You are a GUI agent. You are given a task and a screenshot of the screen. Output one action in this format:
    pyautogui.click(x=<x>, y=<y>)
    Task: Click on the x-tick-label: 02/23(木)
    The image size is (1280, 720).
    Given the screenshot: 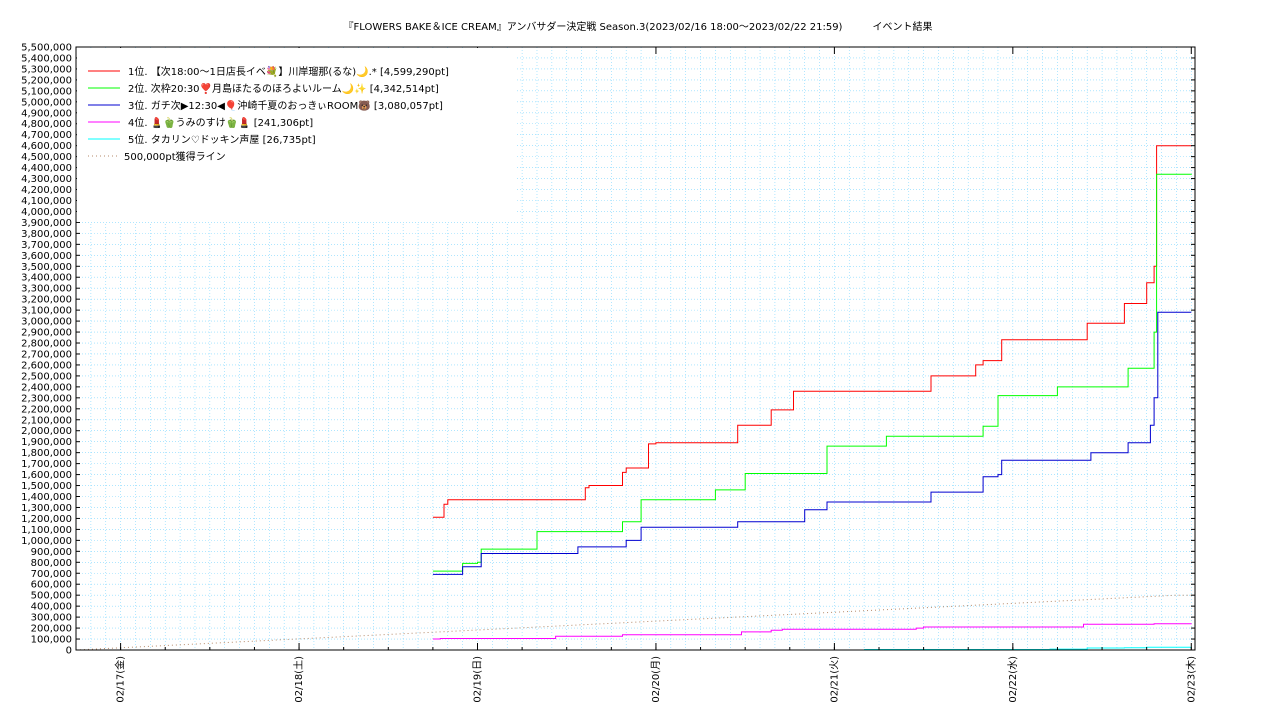 What is the action you would take?
    pyautogui.click(x=1191, y=679)
    